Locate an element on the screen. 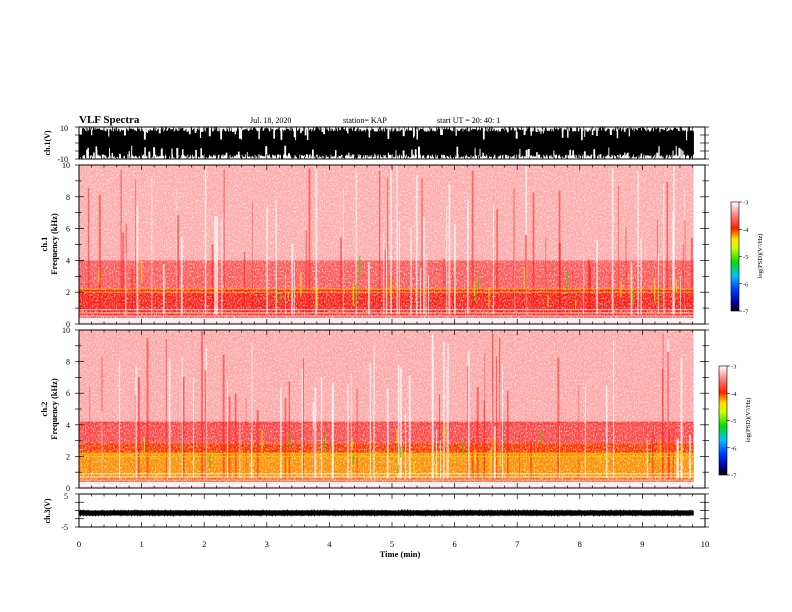 The height and width of the screenshot is (612, 792). ch2-spectrogram-ylabel-freq: Frequency (kHz) is located at coordinates (54, 409).